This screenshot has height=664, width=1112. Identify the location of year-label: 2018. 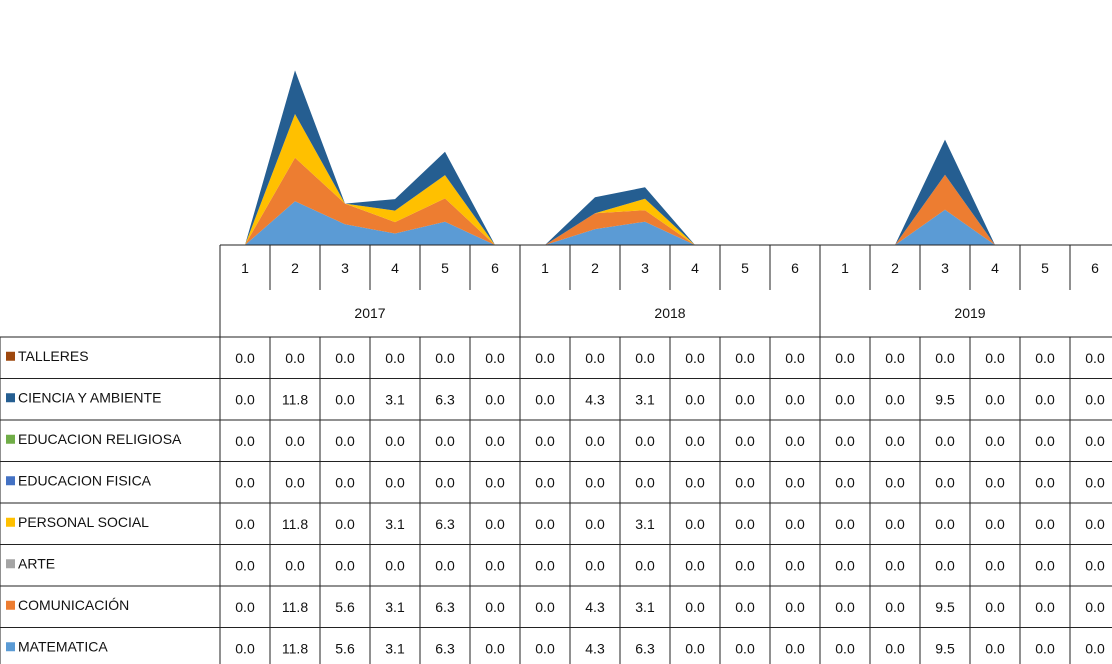
(669, 313).